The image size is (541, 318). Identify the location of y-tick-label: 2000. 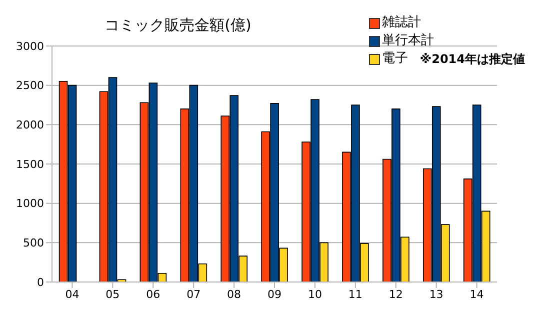
(30, 125).